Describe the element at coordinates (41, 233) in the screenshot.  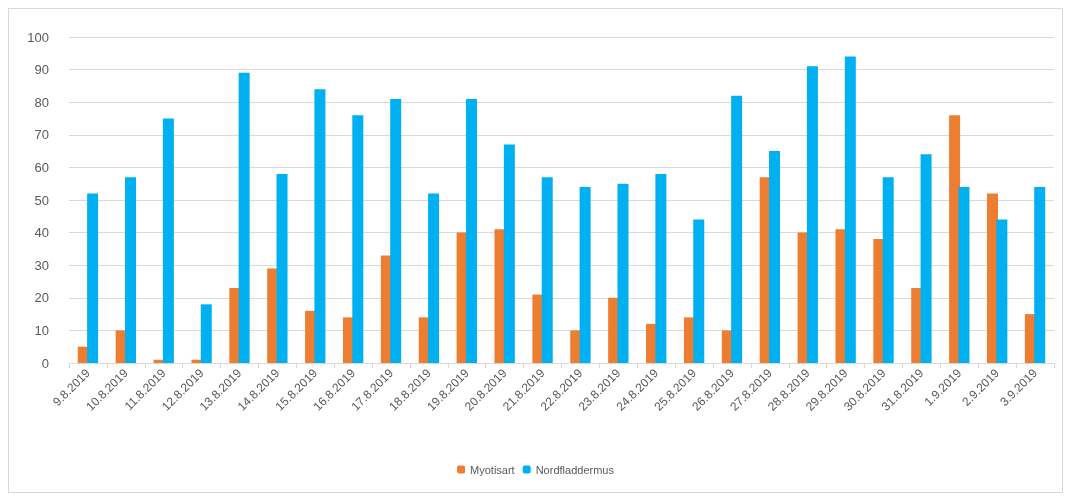
I see `y-tick-label: 40` at that location.